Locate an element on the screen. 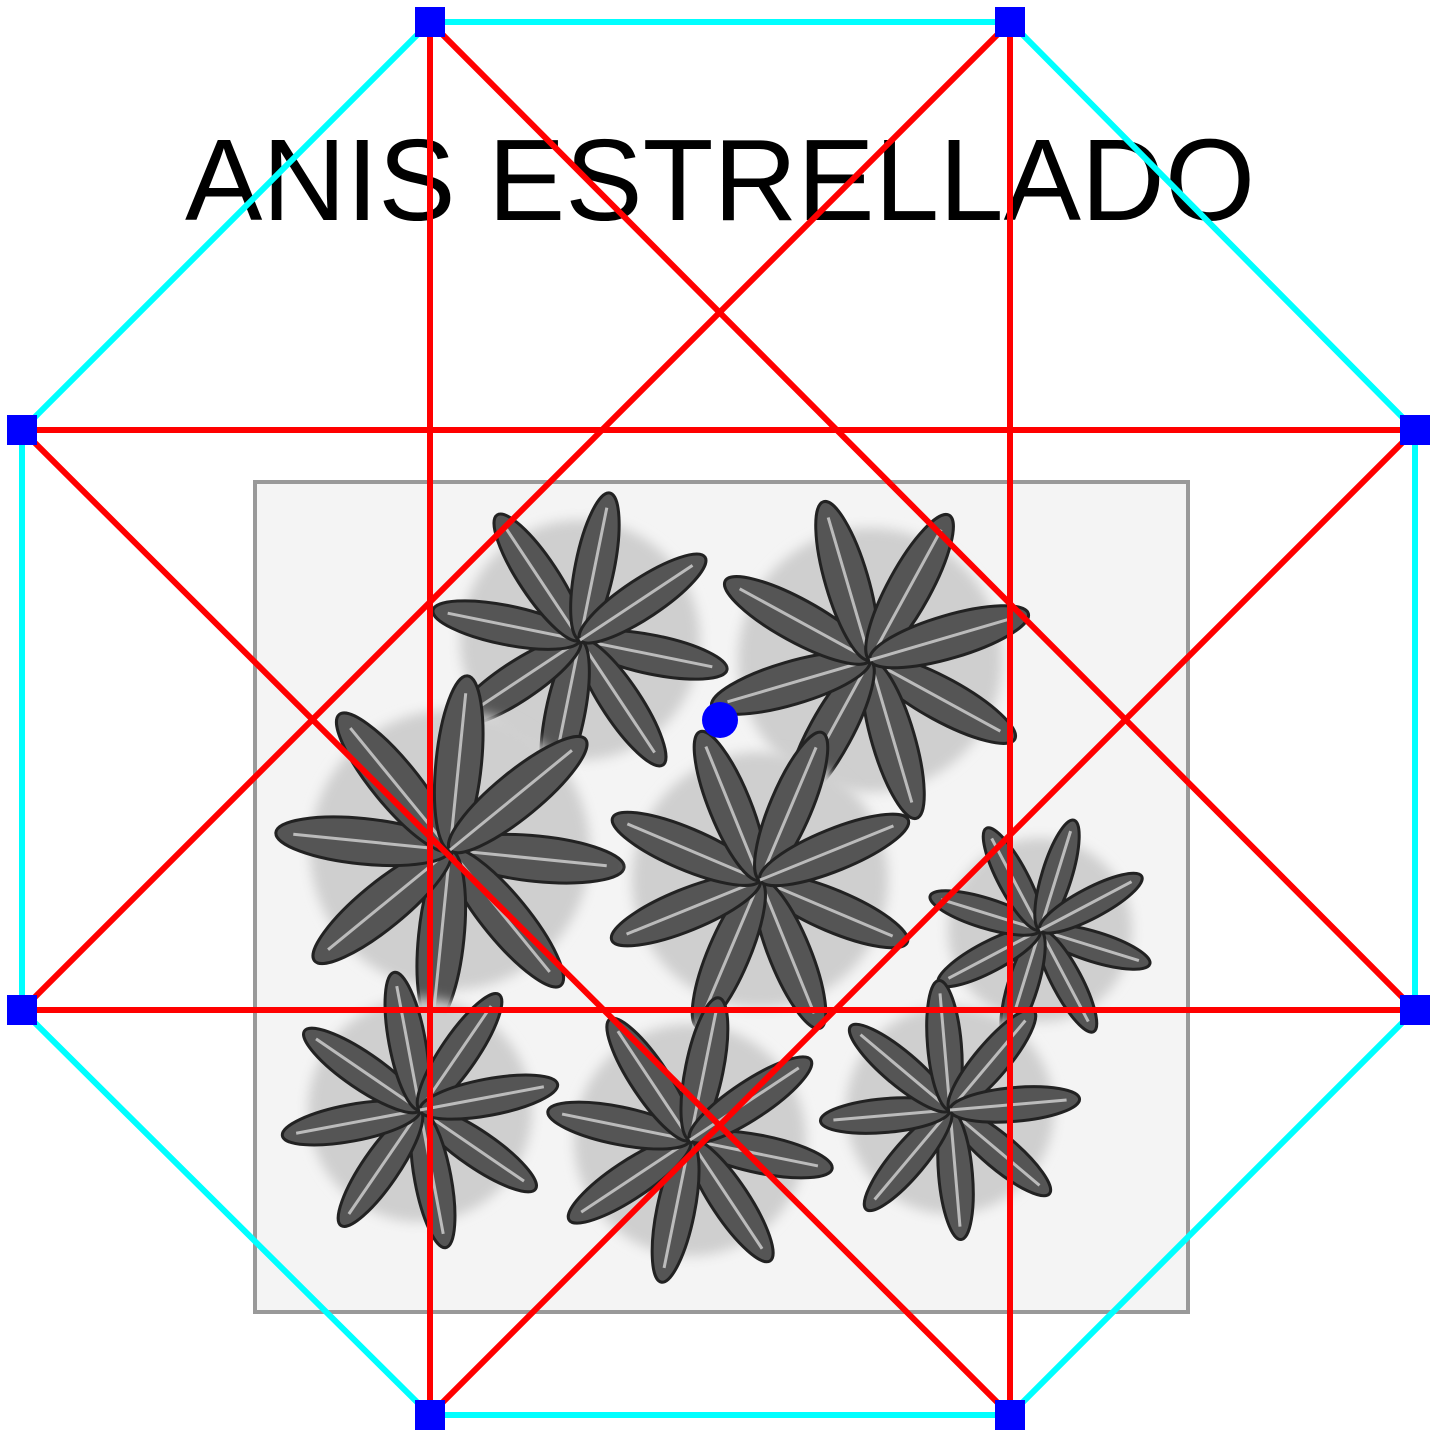 This screenshot has width=1441, height=1440. center-point is located at coordinates (720, 720).